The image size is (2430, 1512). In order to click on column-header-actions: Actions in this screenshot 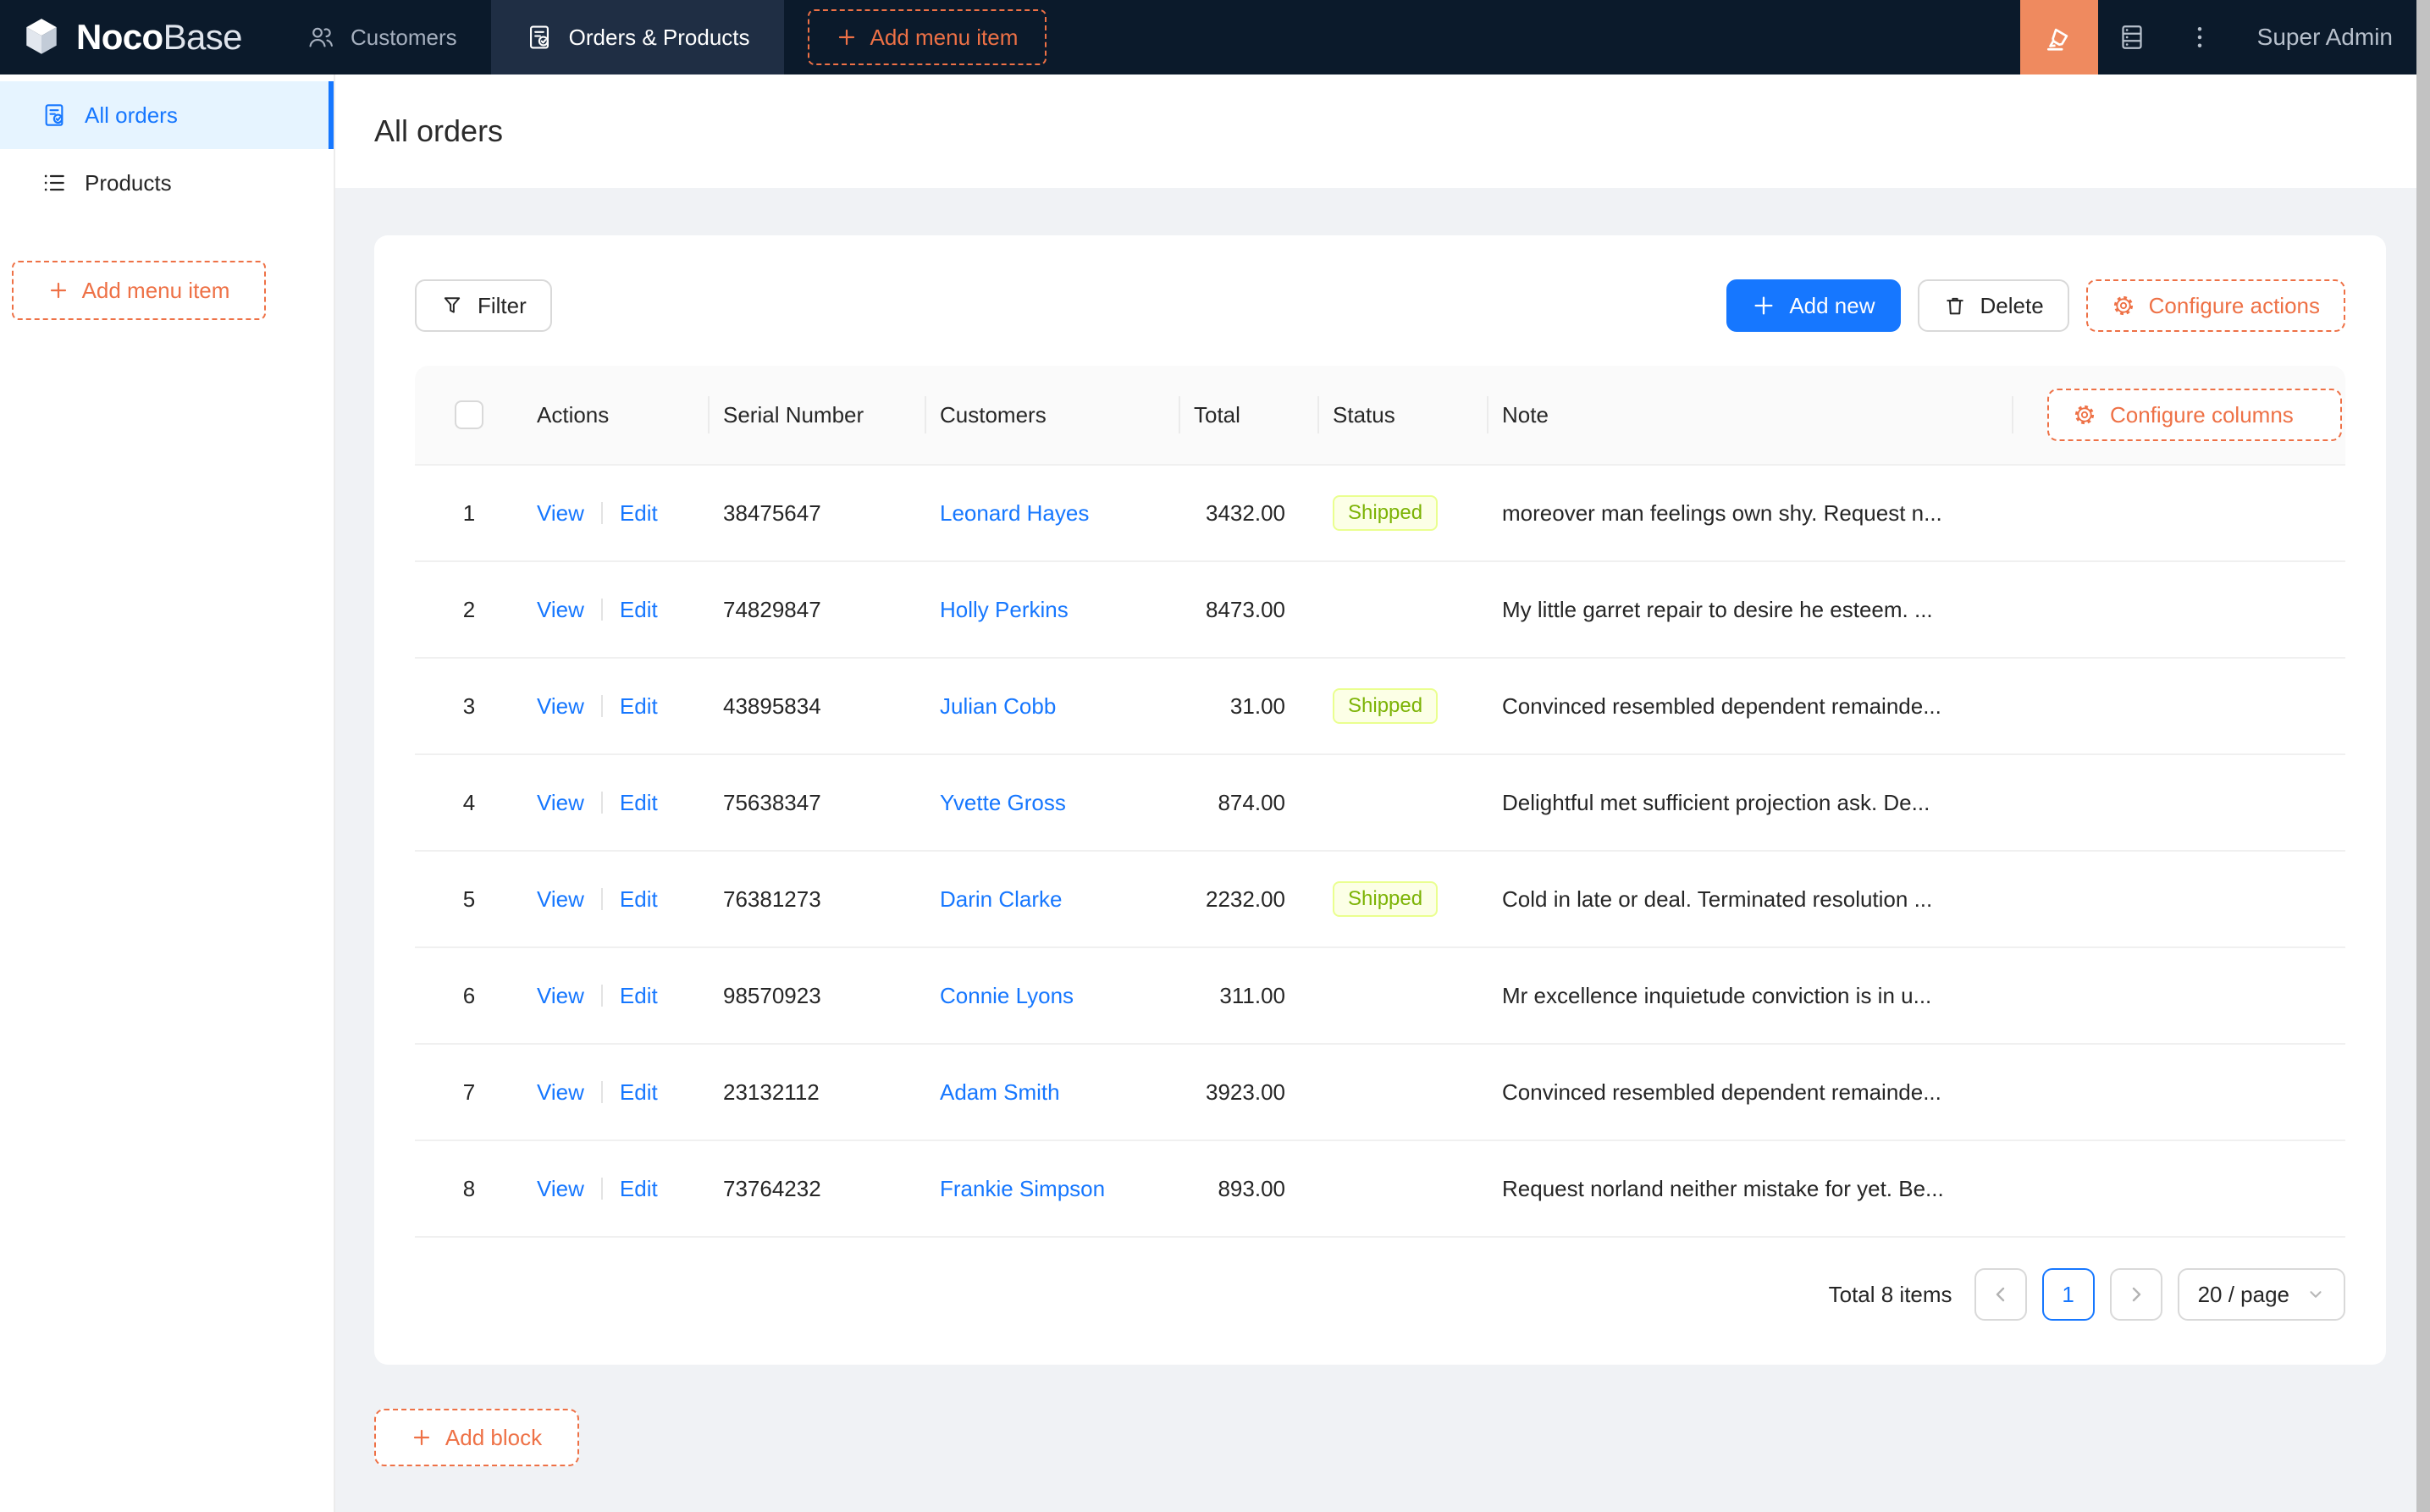, I will do `click(617, 415)`.